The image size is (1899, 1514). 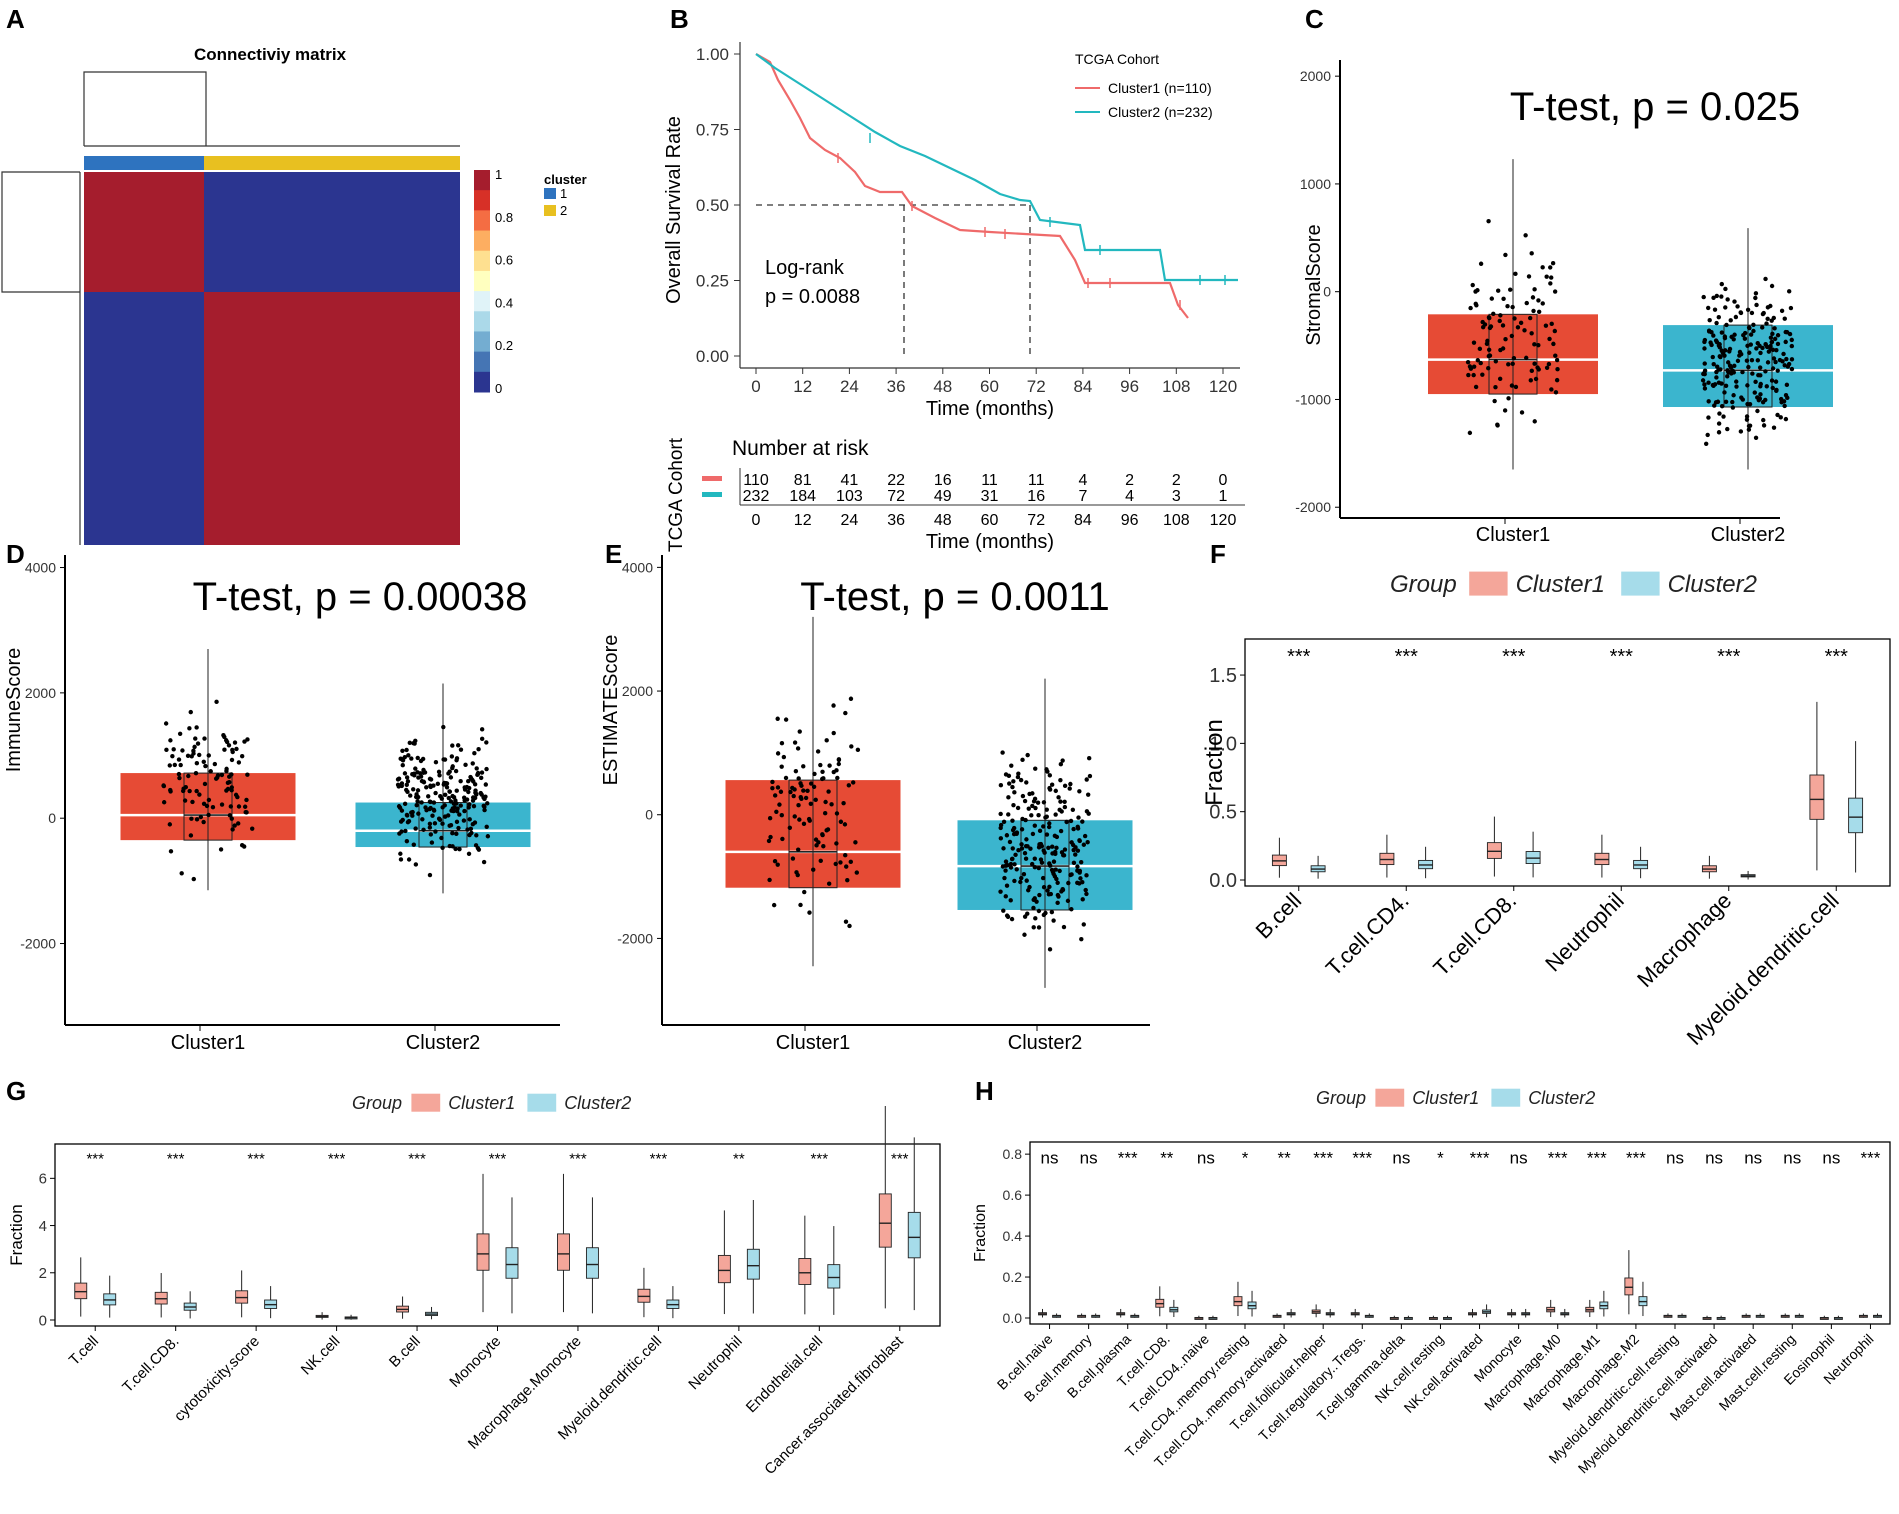 I want to click on significance-label: ***, so click(x=498, y=1159).